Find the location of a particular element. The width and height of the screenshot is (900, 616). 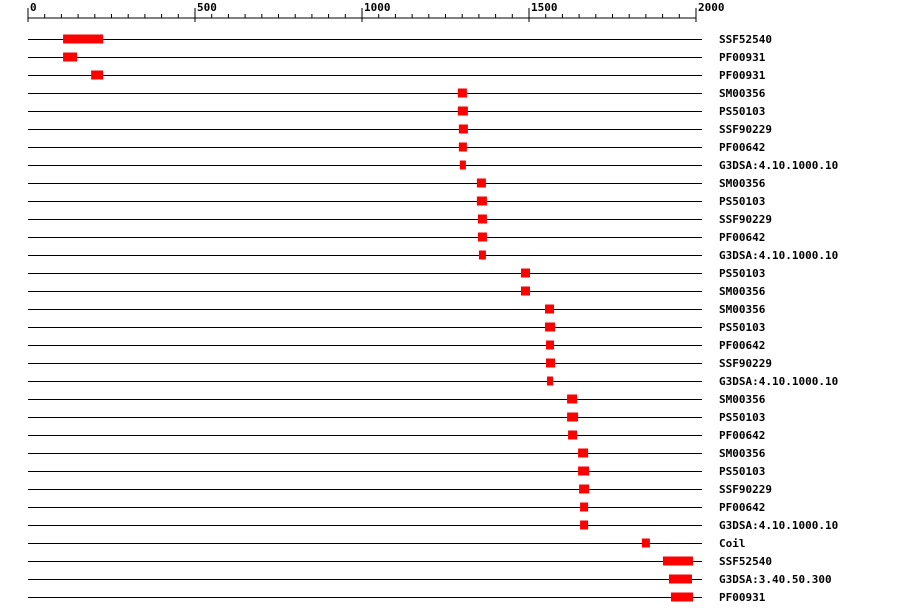

track-label: G3DSA:3.40.50.300 is located at coordinates (775, 579).